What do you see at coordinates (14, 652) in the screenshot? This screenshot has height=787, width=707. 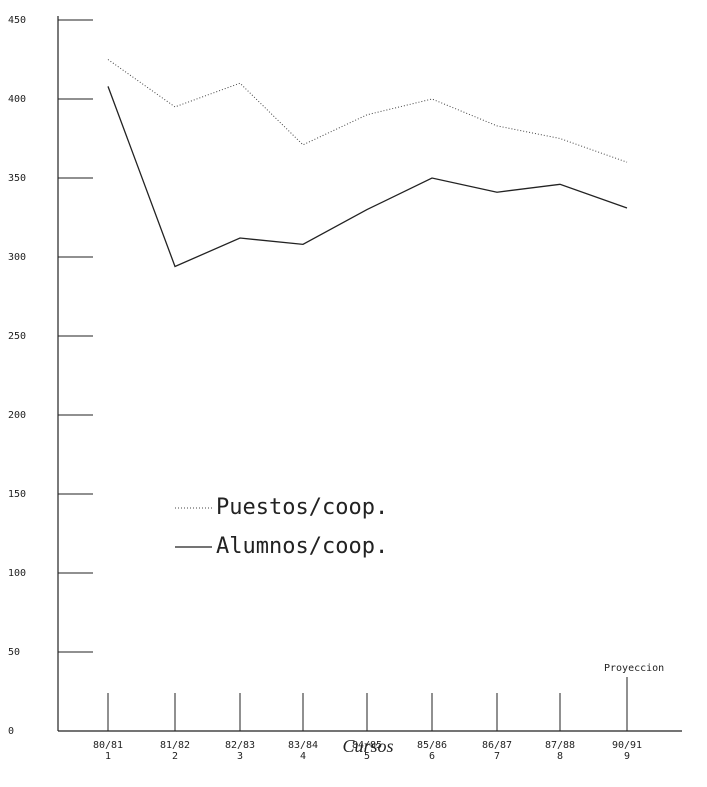 I see `y-tick-label: 50` at bounding box center [14, 652].